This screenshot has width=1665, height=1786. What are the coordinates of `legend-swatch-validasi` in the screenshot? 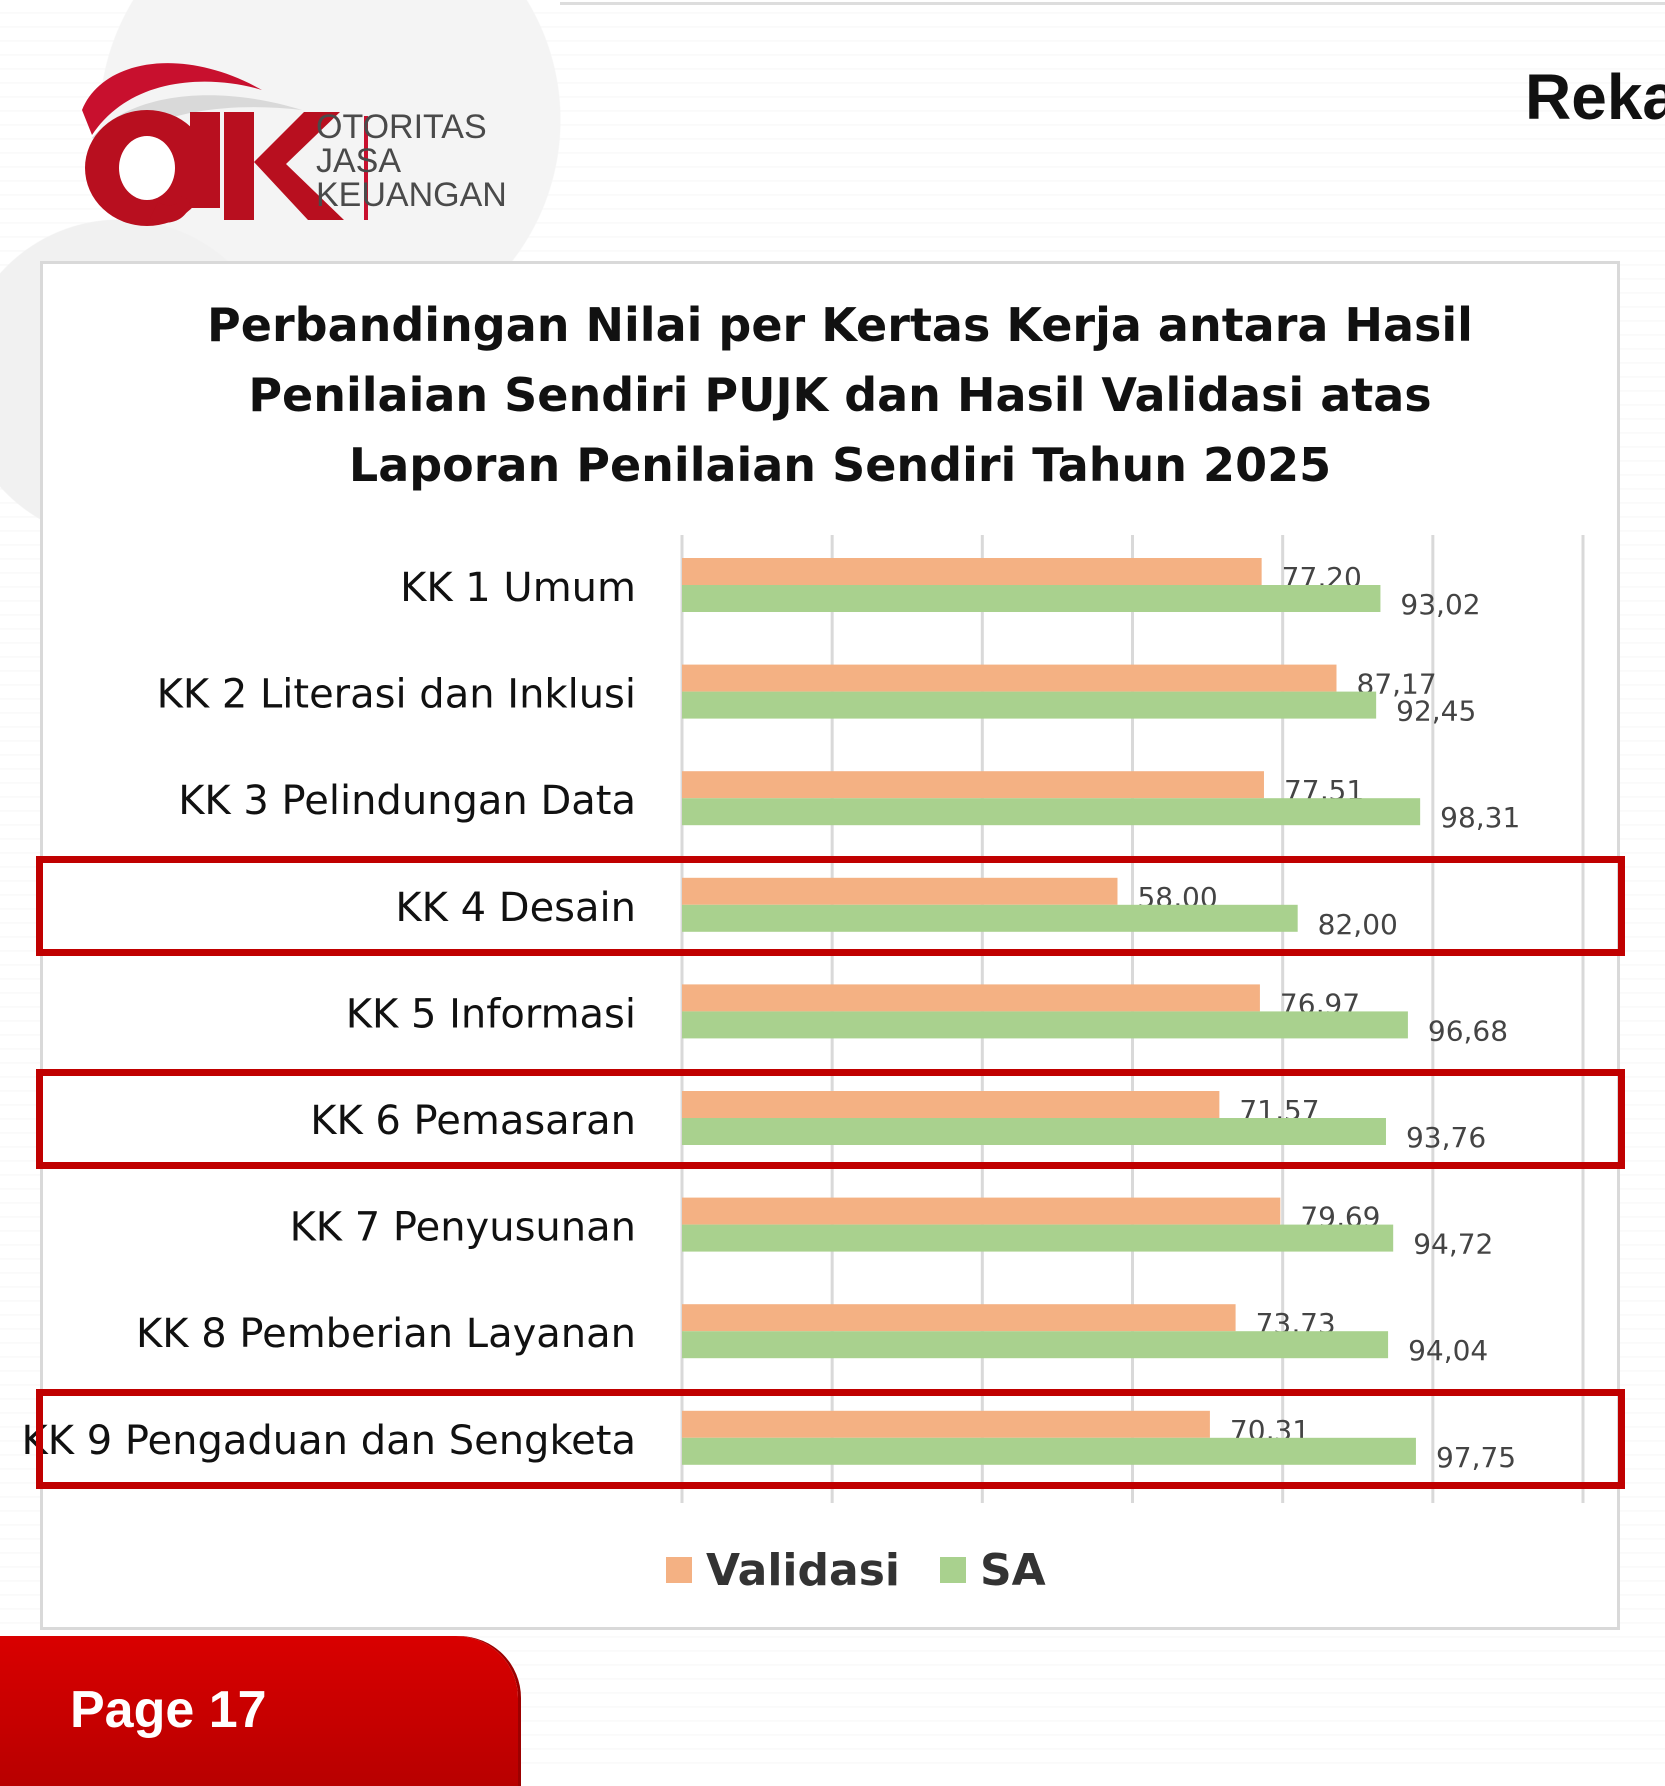 It's located at (679, 1570).